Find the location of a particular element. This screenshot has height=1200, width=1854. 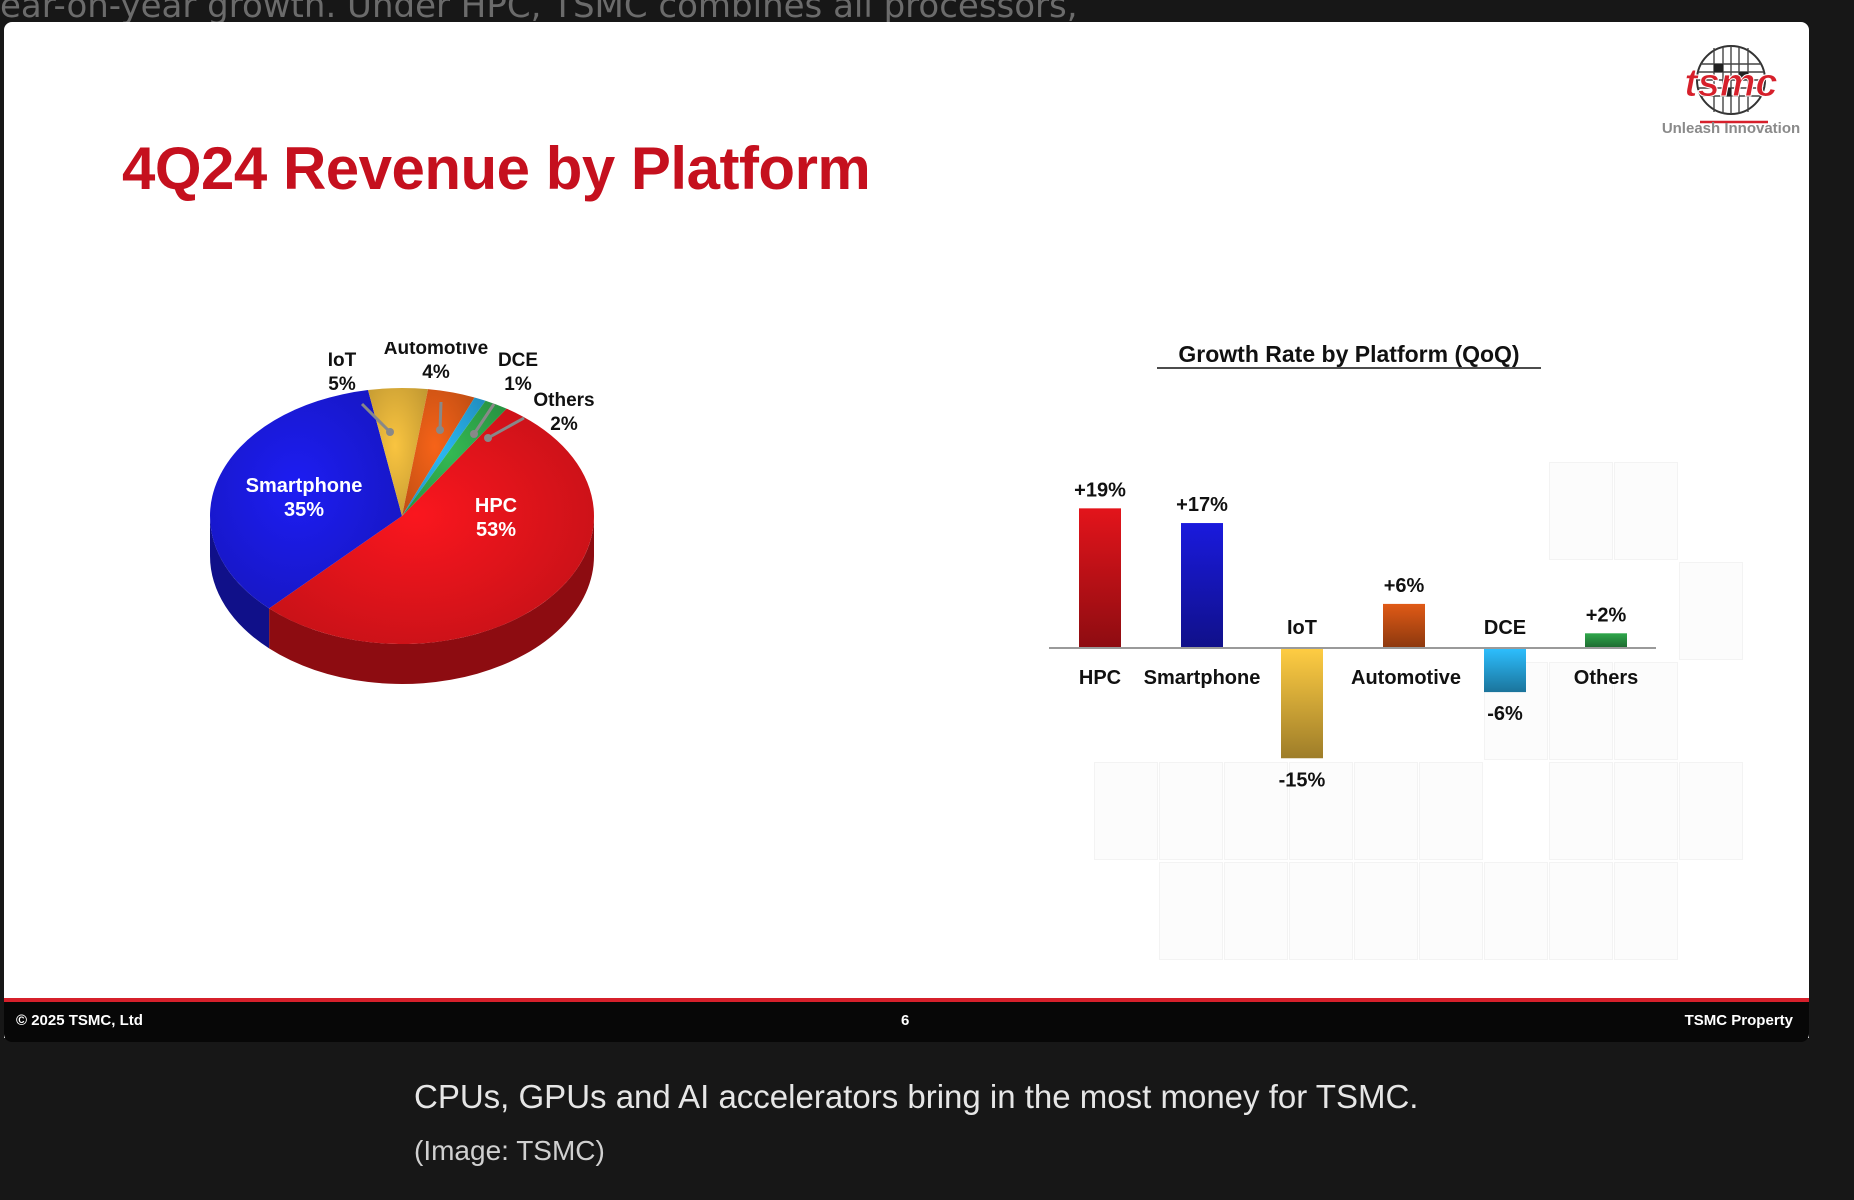

bar-iot is located at coordinates (1302, 703).